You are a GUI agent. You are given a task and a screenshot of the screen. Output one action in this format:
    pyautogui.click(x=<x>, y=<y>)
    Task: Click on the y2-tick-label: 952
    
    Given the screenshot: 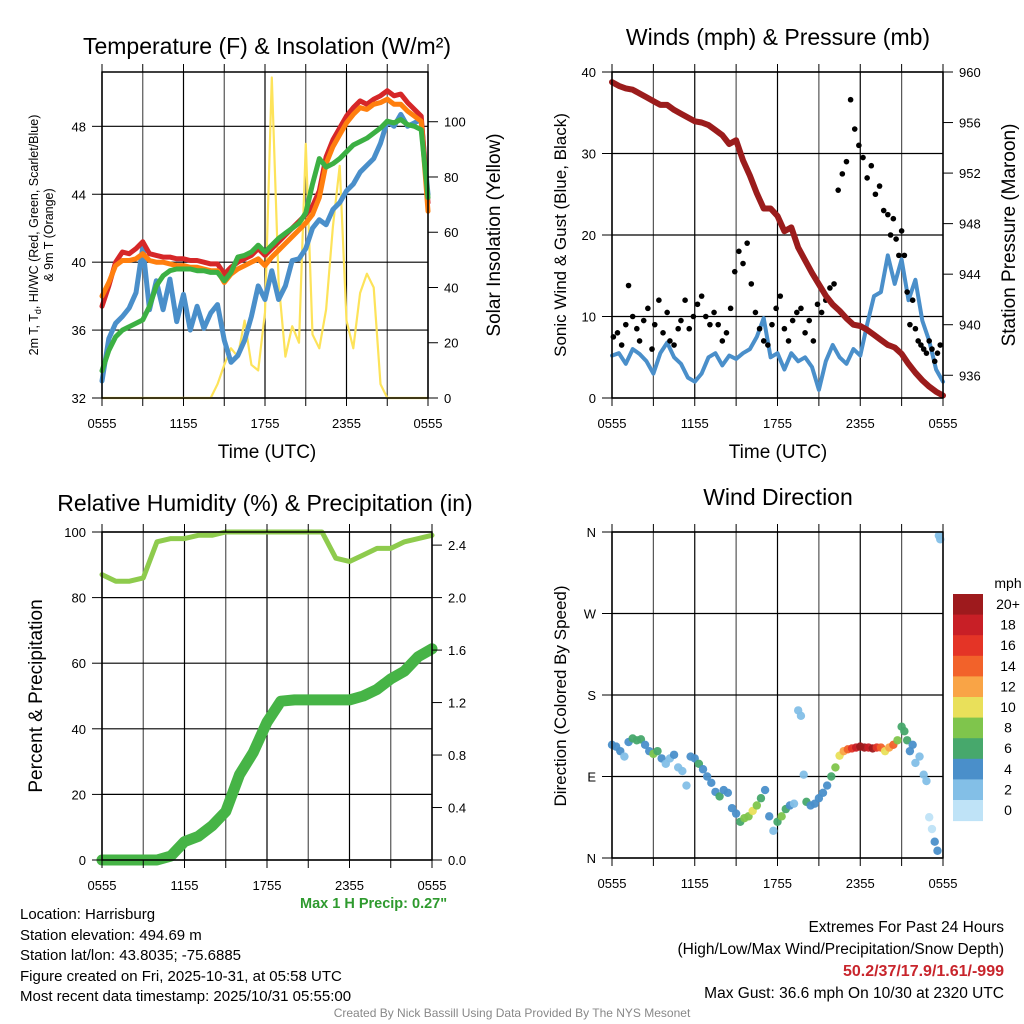 What is the action you would take?
    pyautogui.click(x=970, y=173)
    